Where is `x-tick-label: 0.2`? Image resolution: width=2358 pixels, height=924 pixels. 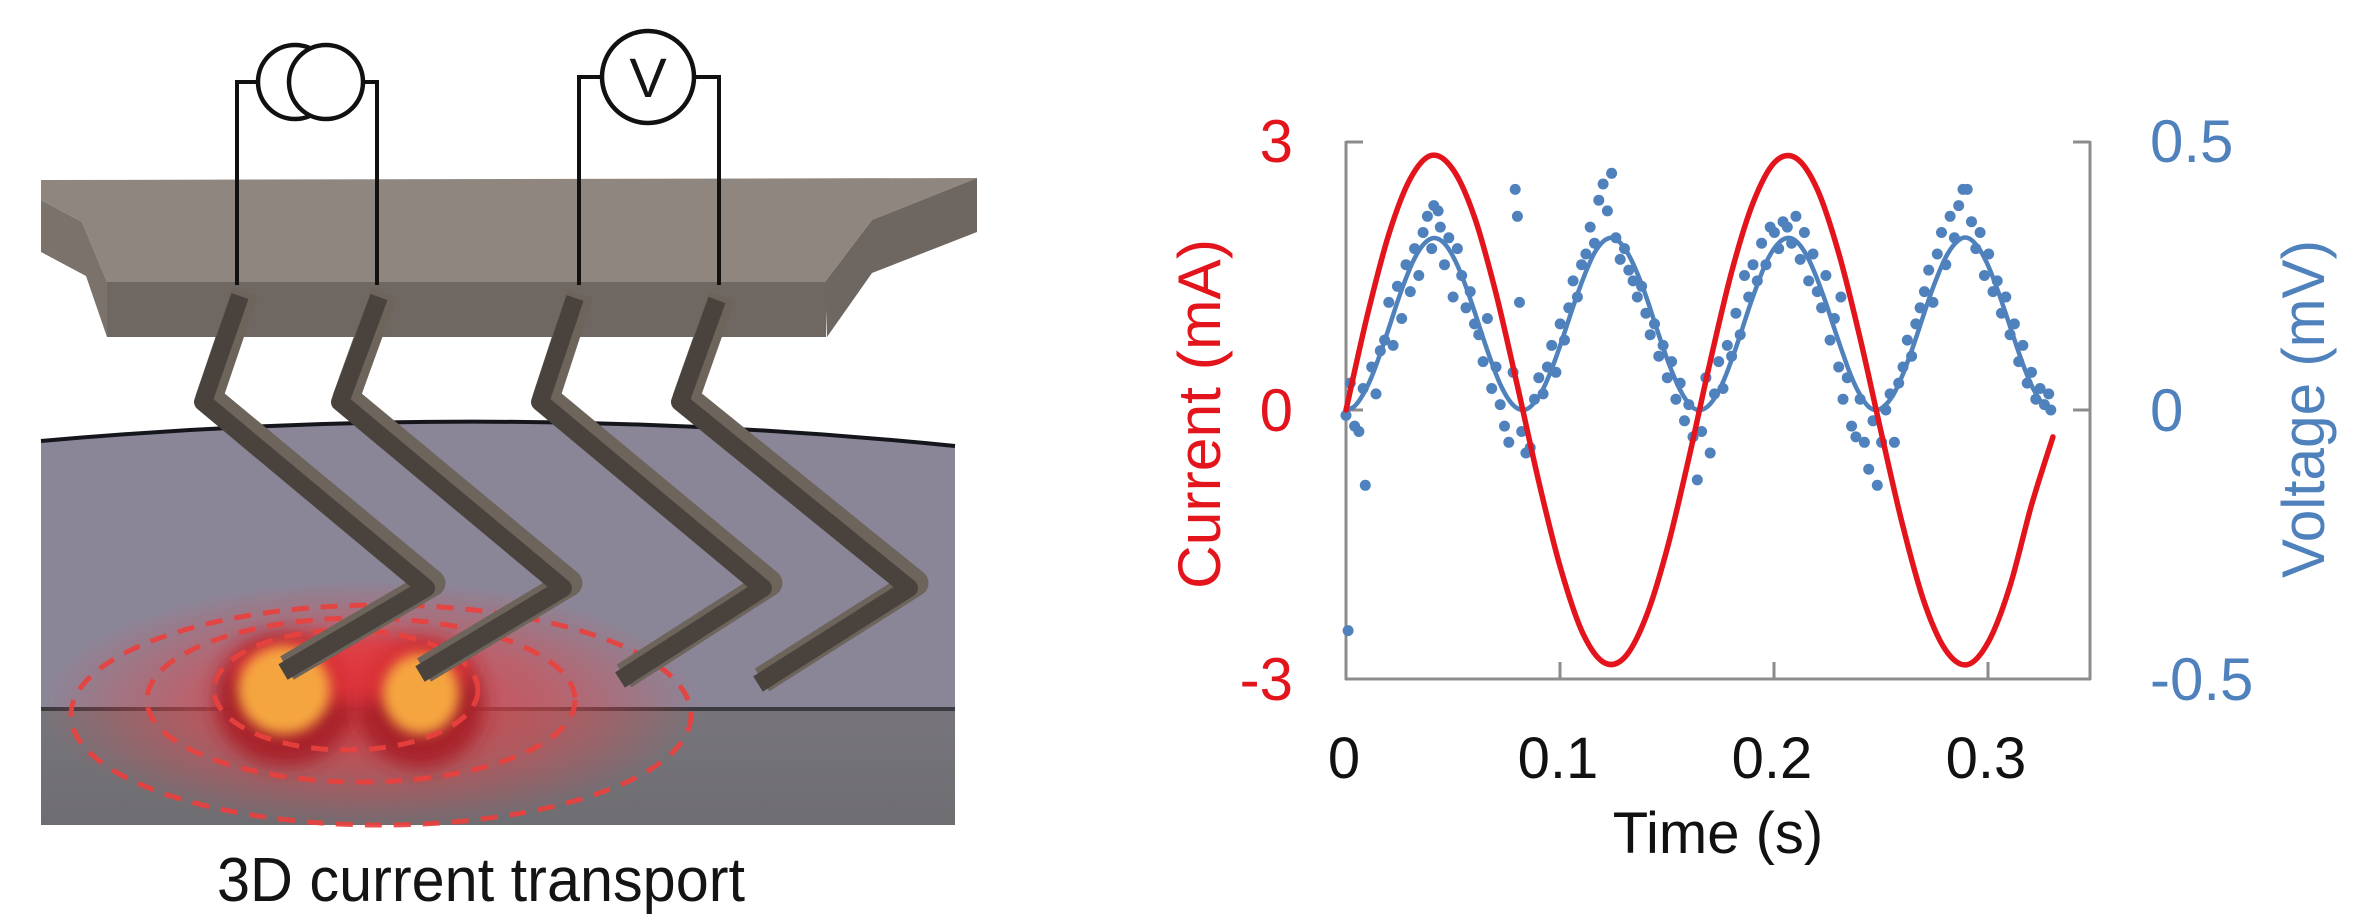
x-tick-label: 0.2 is located at coordinates (1772, 758).